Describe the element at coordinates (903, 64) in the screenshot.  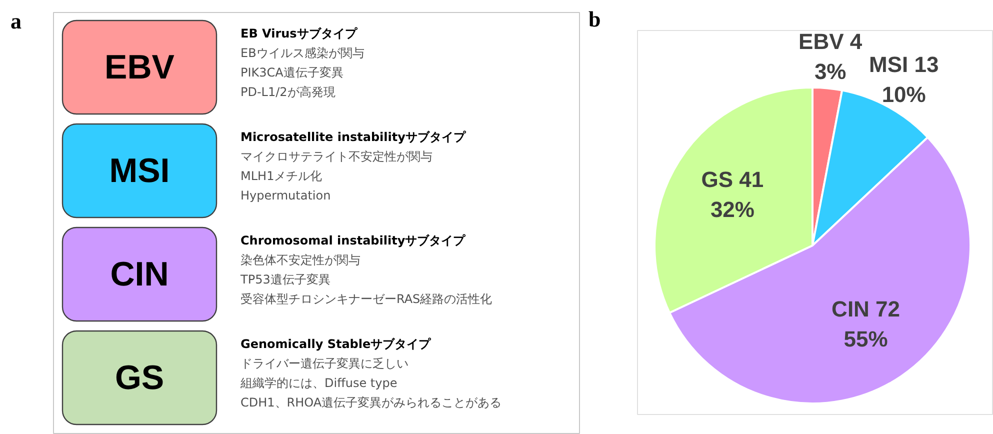
I see `slice-label: MSI 13` at that location.